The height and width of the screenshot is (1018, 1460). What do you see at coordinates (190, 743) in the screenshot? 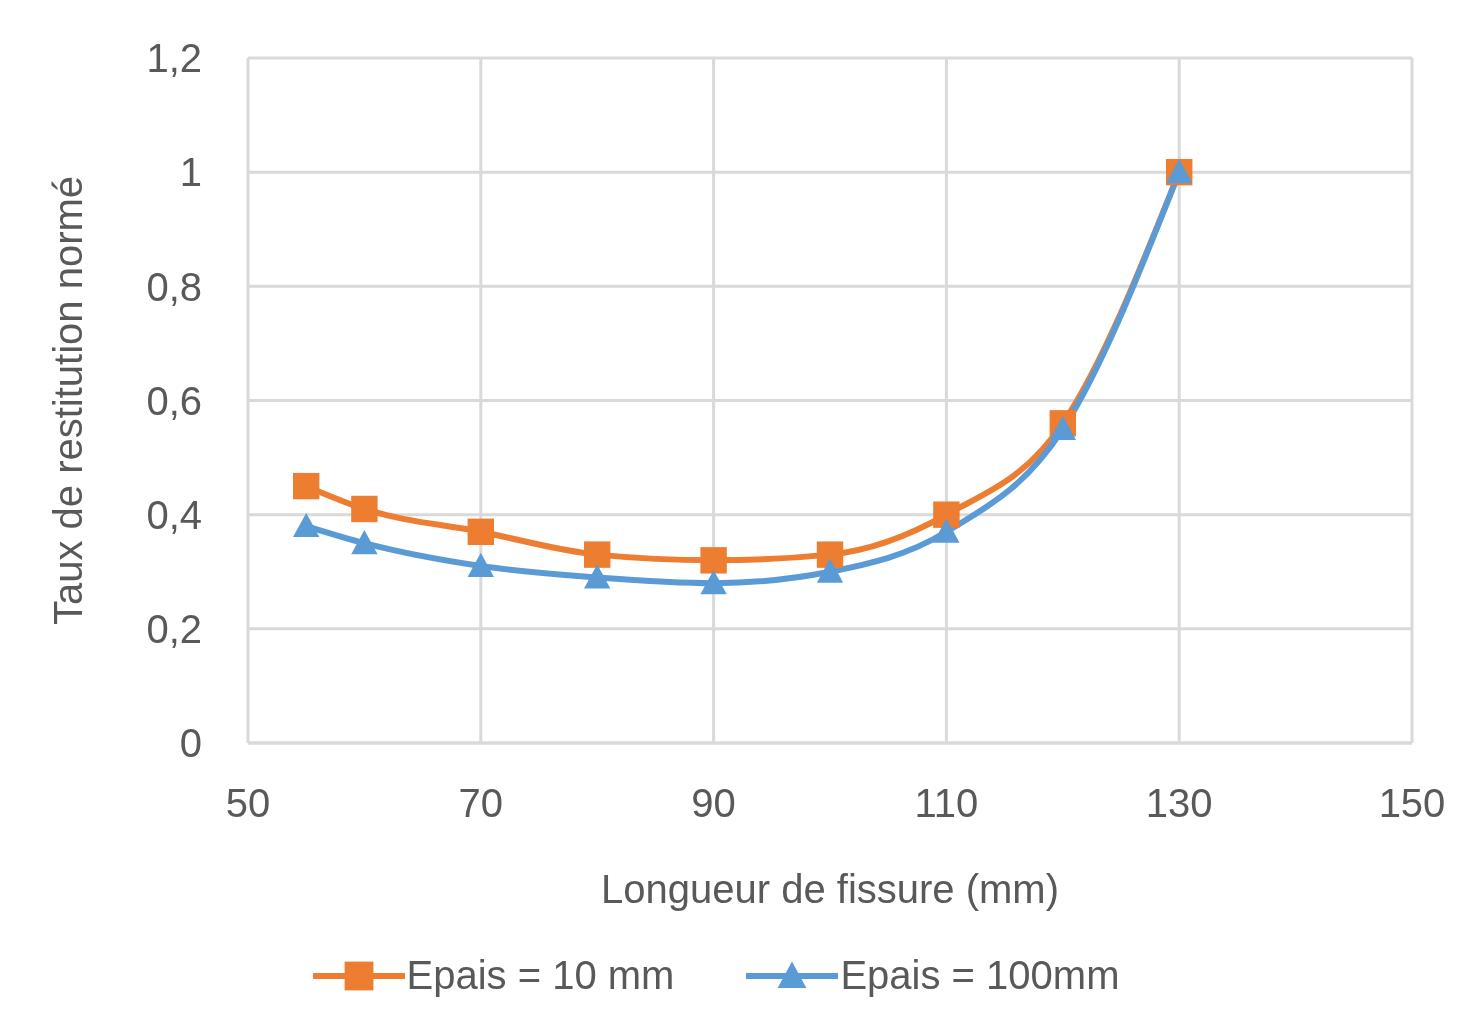
I see `y-tick-label: 0` at bounding box center [190, 743].